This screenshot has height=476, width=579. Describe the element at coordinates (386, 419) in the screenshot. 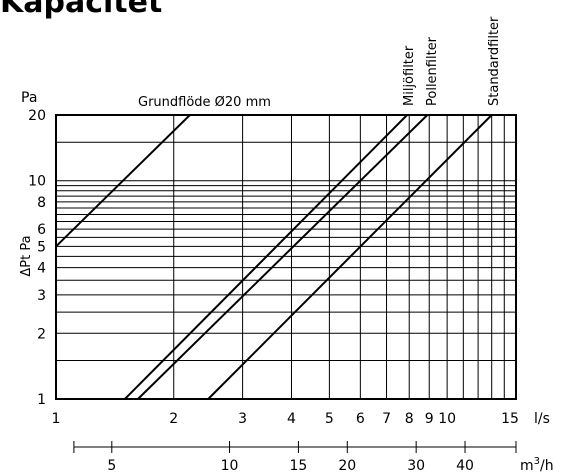

I see `x-tick-label: 7` at that location.